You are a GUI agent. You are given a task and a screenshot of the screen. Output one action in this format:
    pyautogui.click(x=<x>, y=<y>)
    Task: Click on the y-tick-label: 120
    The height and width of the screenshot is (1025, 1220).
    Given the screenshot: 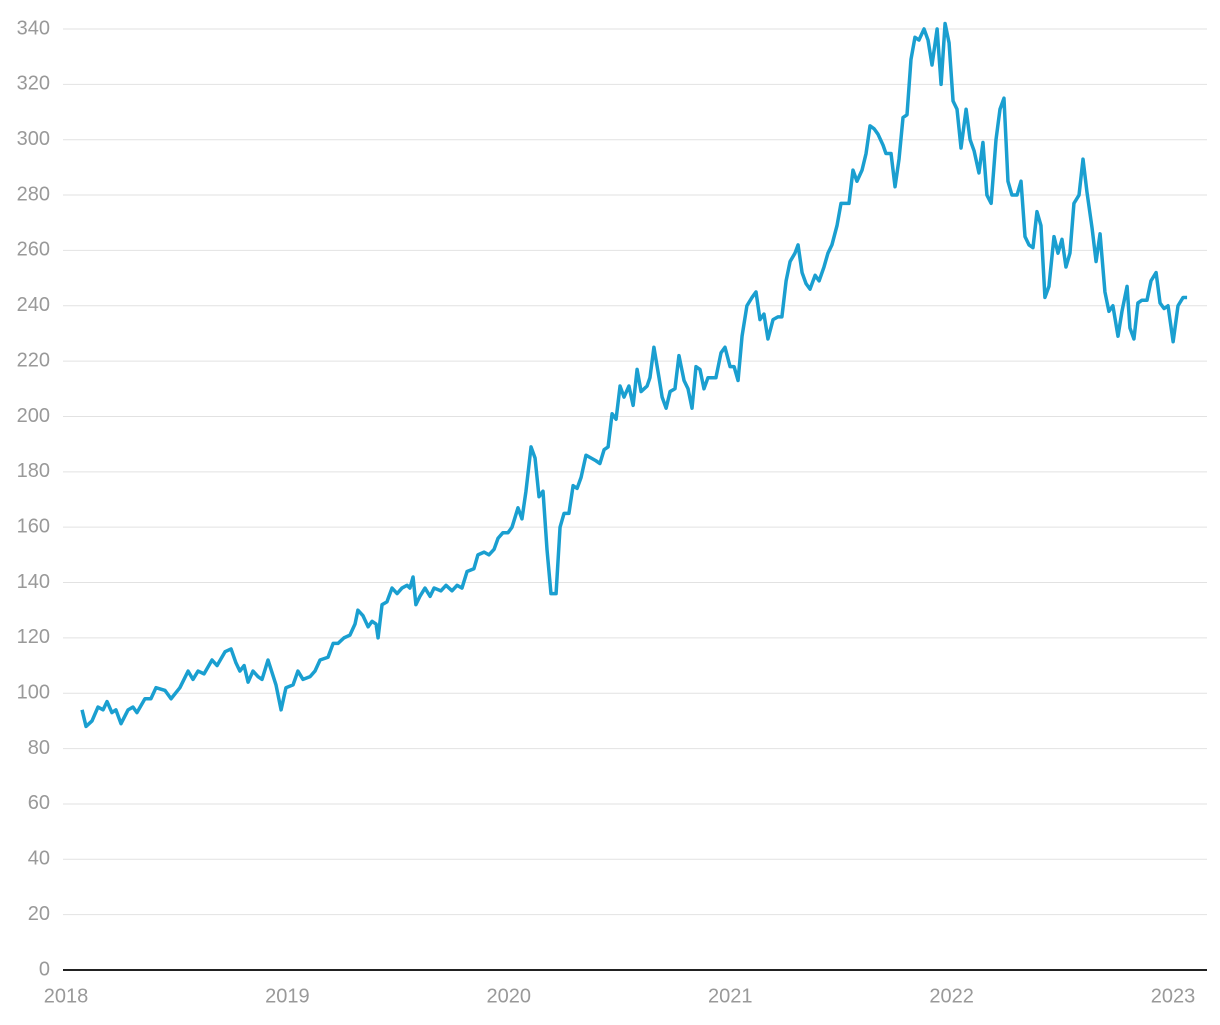 What is the action you would take?
    pyautogui.click(x=33, y=637)
    